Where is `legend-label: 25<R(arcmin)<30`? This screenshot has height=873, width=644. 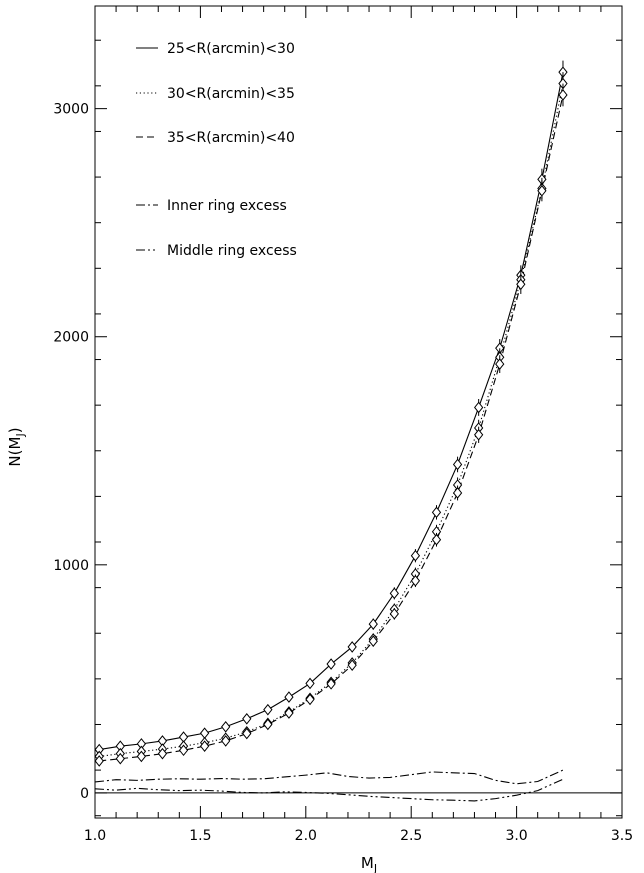 legend-label: 25<R(arcmin)<30 is located at coordinates (231, 49).